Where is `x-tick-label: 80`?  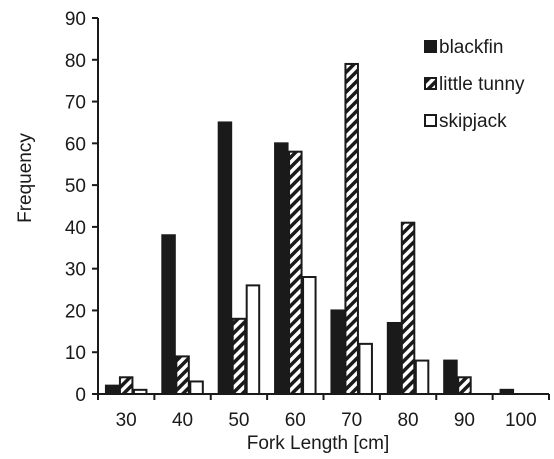
x-tick-label: 80 is located at coordinates (407, 420).